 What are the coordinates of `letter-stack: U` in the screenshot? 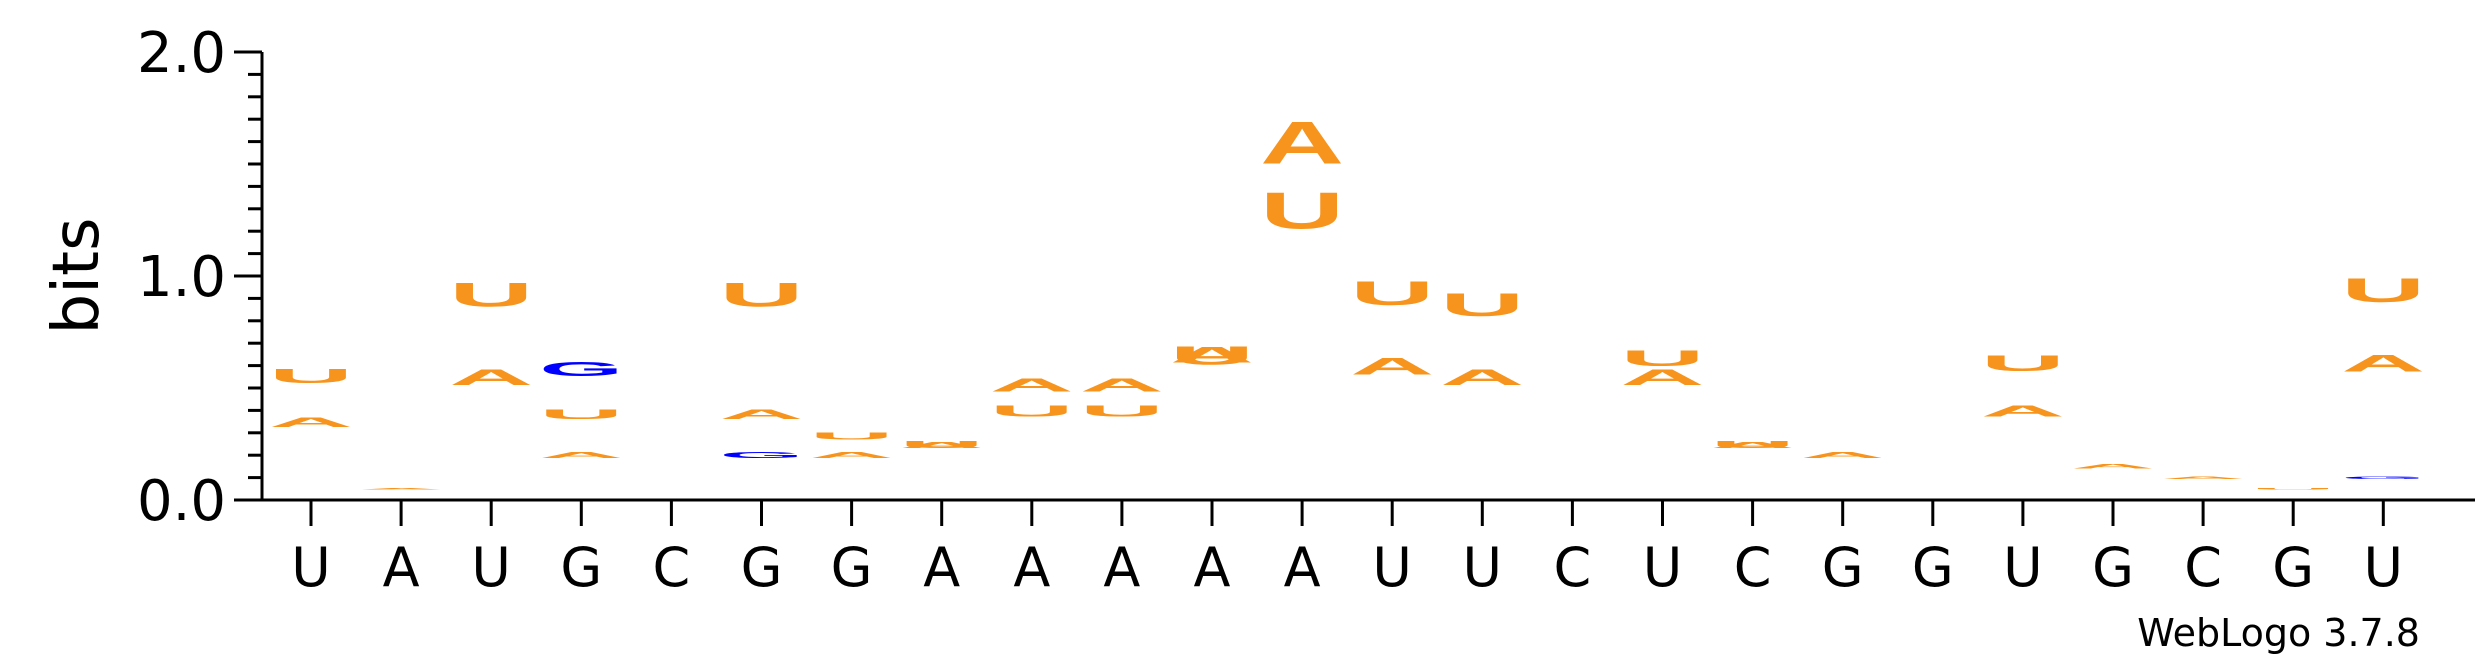 It's located at (2293, 489).